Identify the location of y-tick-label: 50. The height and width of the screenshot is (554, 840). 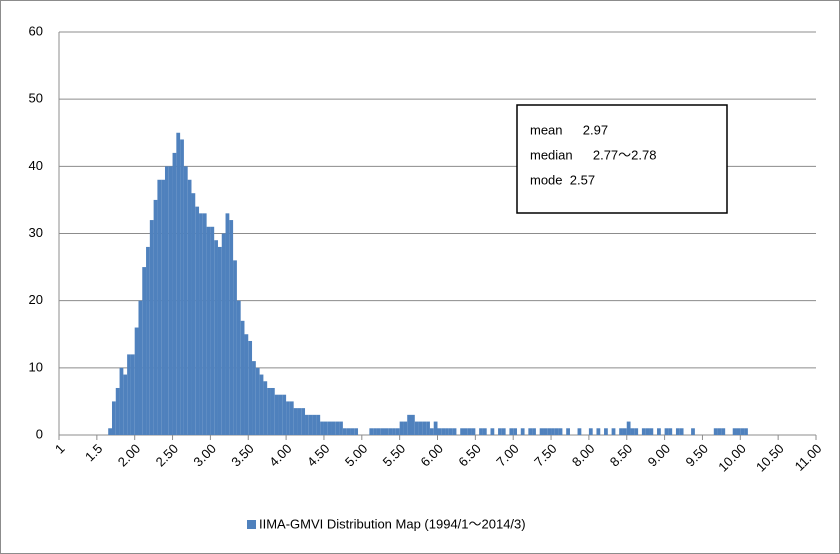
(36, 98).